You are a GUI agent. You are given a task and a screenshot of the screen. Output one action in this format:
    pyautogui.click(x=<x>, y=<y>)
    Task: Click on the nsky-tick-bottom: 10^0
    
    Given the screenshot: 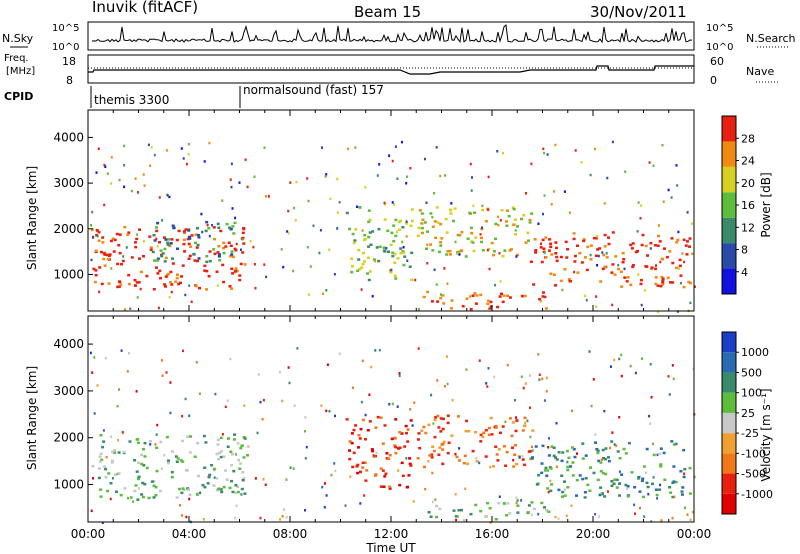 What is the action you would take?
    pyautogui.click(x=65, y=47)
    